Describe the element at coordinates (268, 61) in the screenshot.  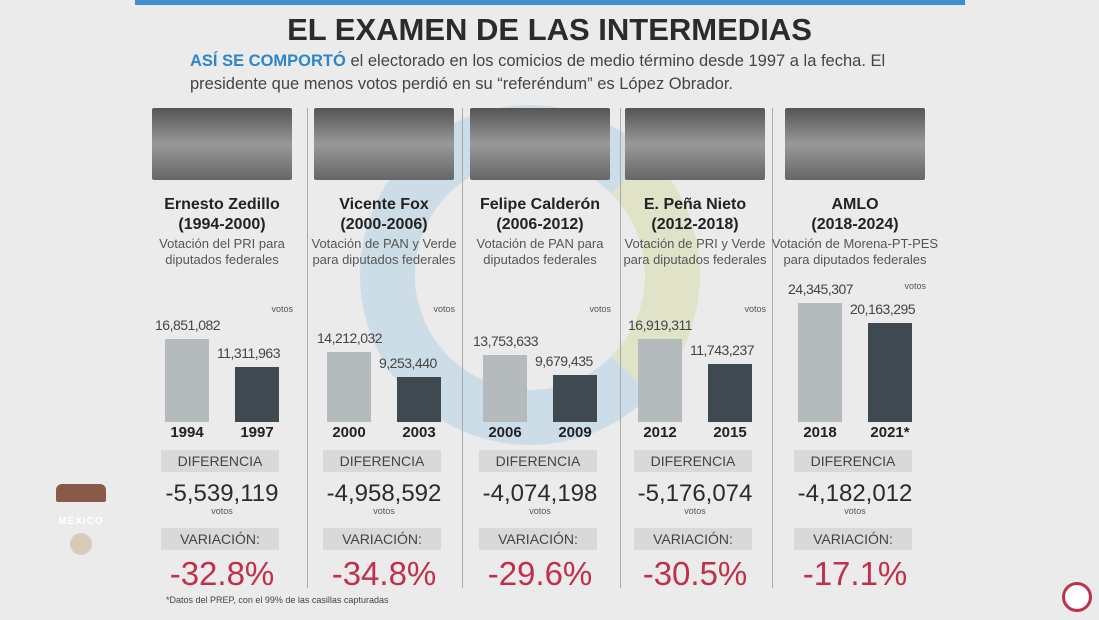
I see `subtitle-highlight: ASÍ SE COMPORTÓ` at that location.